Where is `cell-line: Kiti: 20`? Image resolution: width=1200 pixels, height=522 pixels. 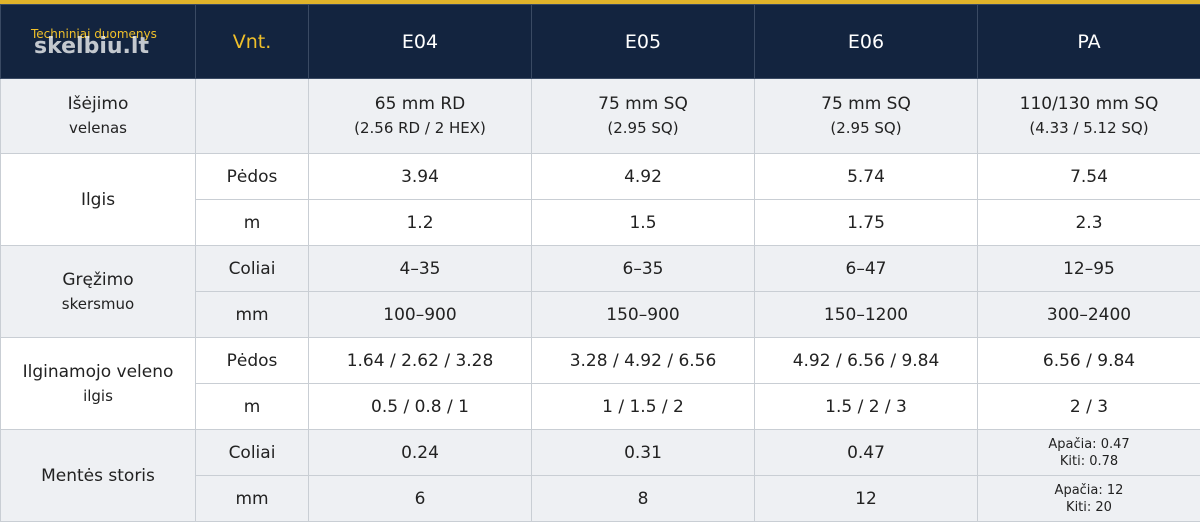
cell-line: Kiti: 20 is located at coordinates (1089, 507).